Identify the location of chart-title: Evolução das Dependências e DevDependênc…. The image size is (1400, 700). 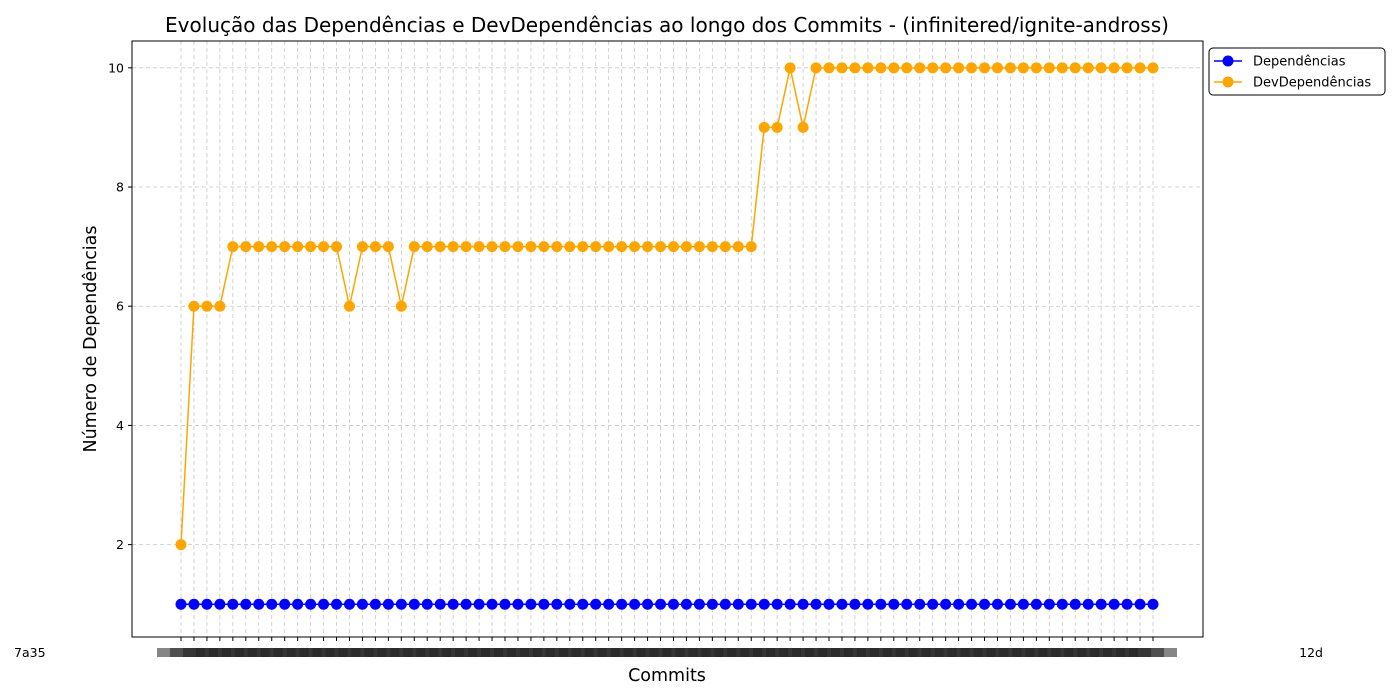
(667, 25).